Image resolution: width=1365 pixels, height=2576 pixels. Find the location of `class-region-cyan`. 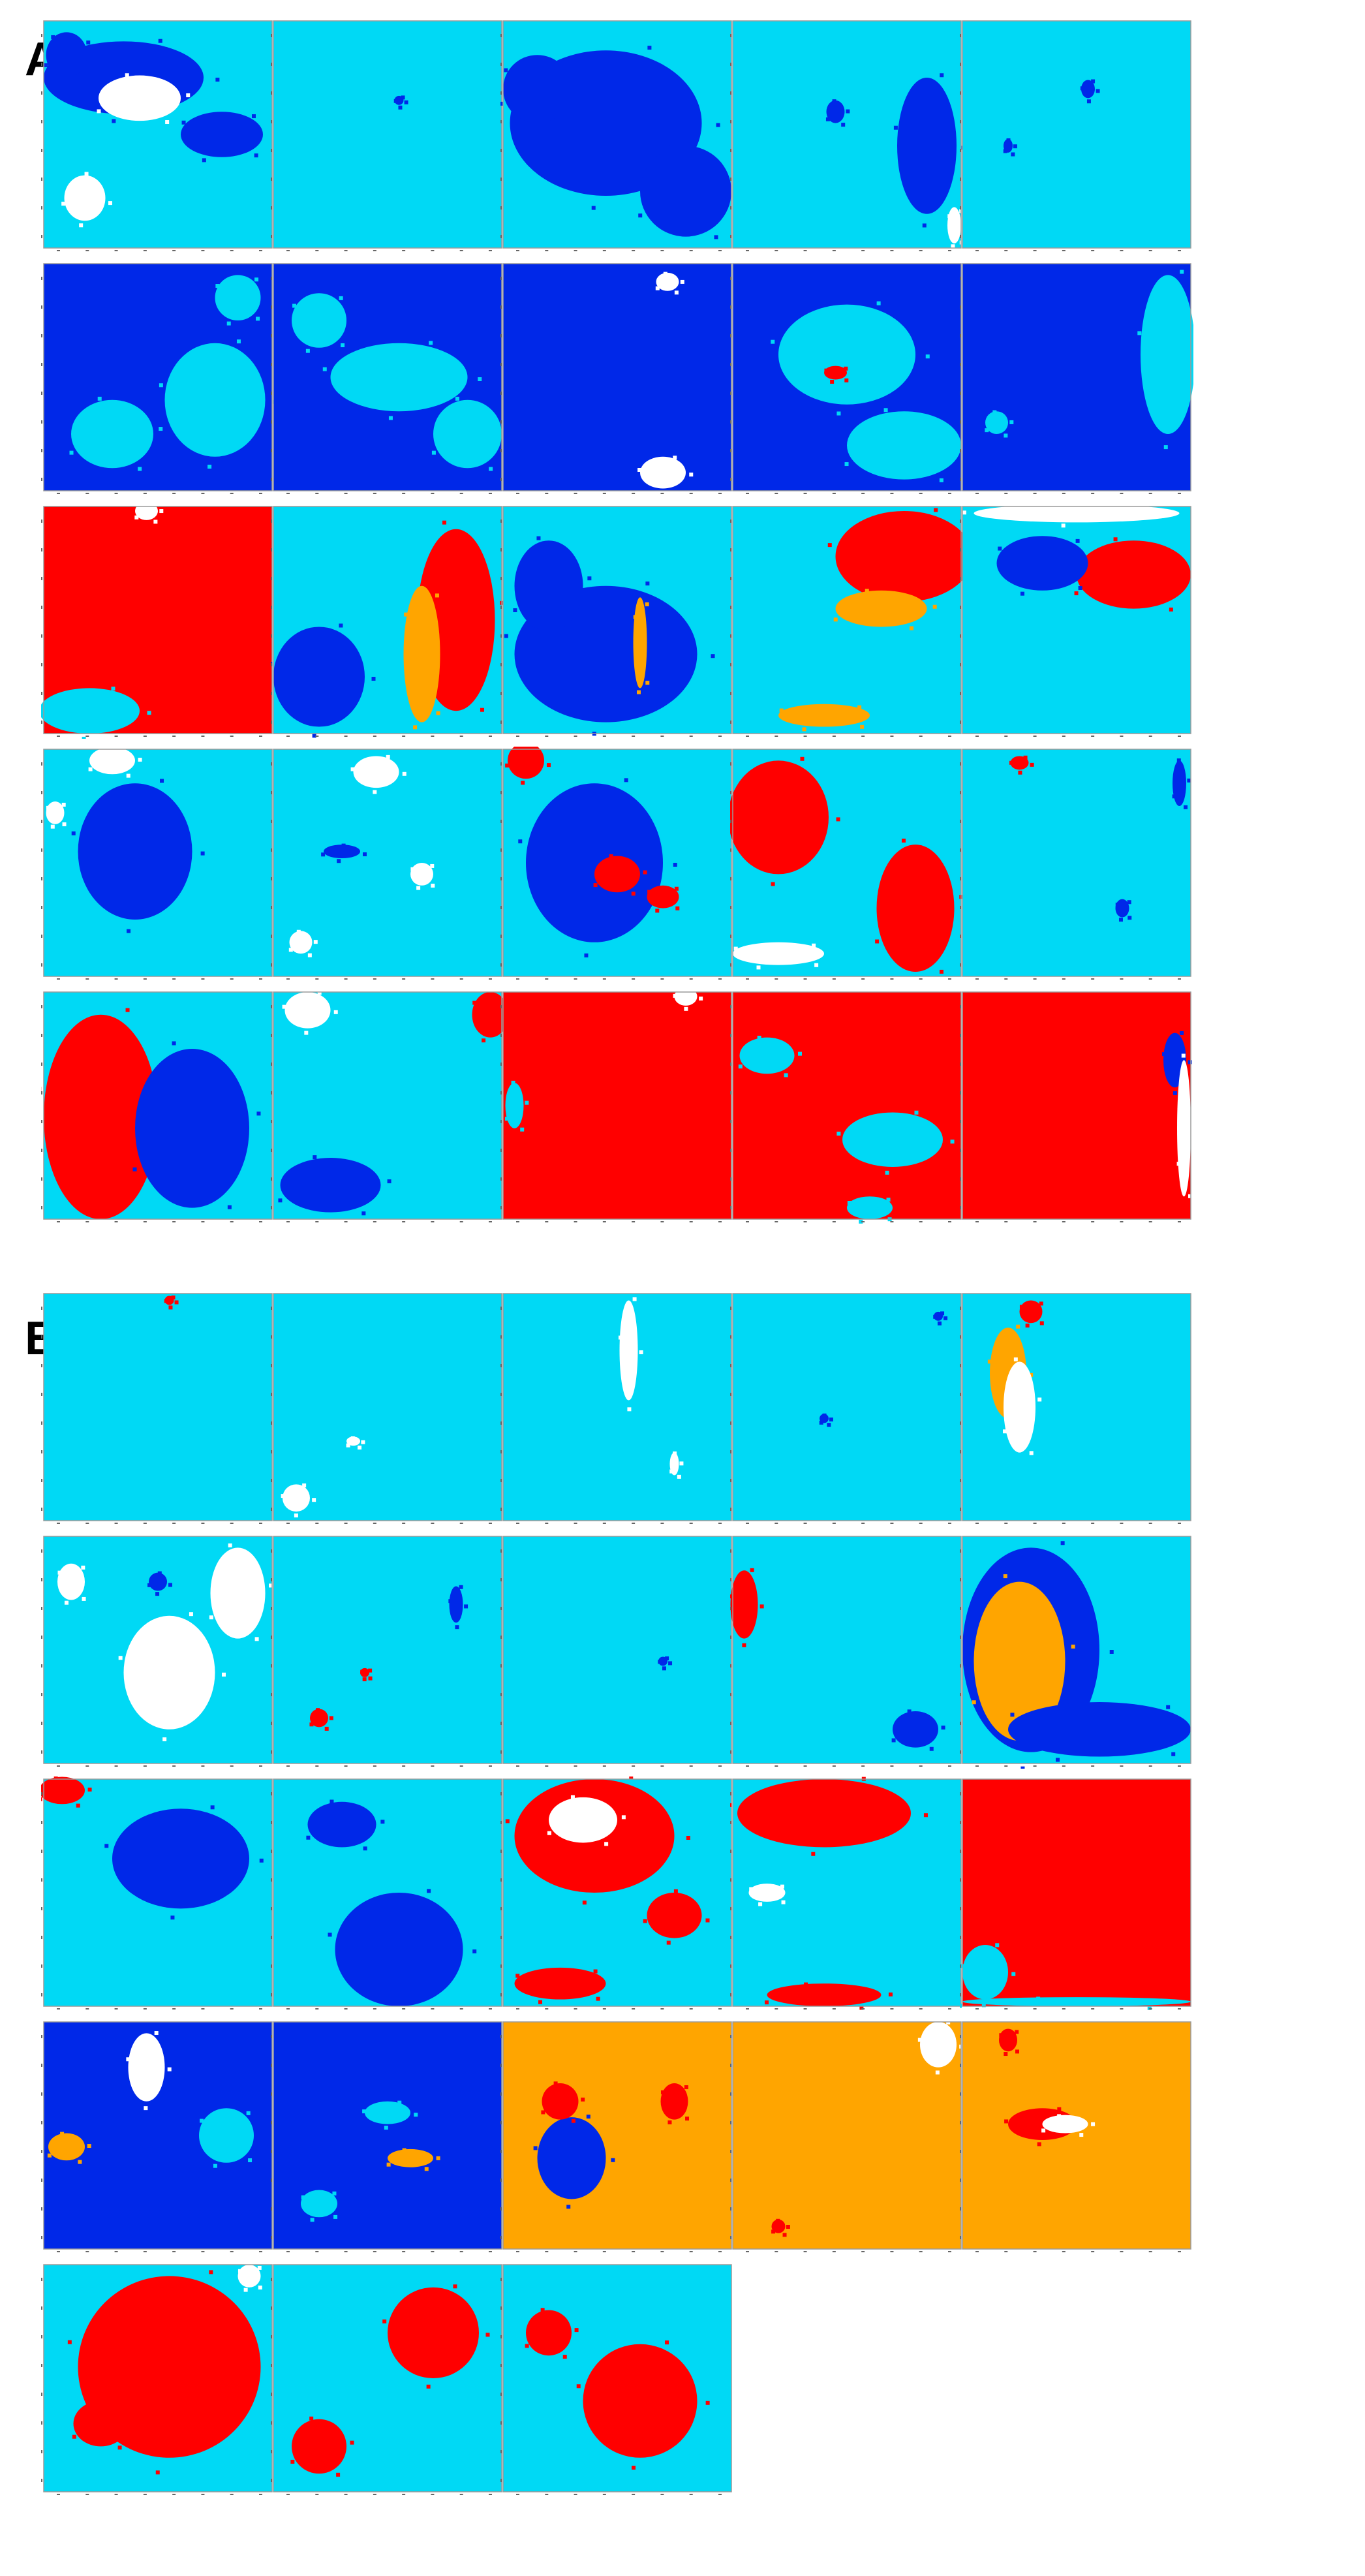

class-region-cyan is located at coordinates (215, 400).